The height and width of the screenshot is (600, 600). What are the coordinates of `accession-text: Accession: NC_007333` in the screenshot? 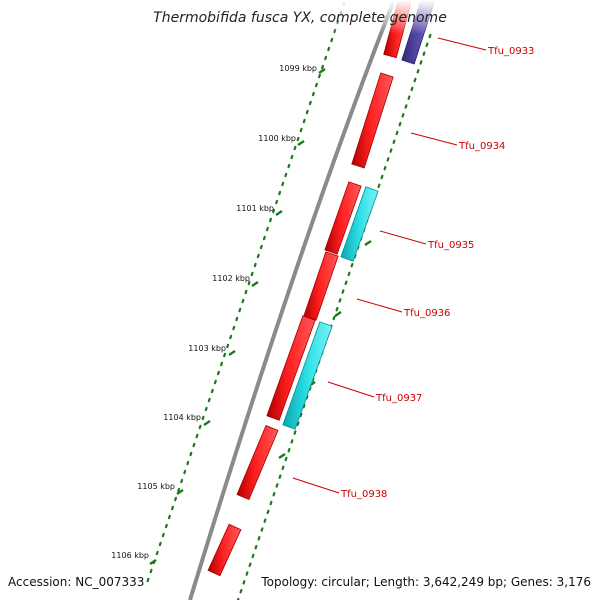 It's located at (76, 582).